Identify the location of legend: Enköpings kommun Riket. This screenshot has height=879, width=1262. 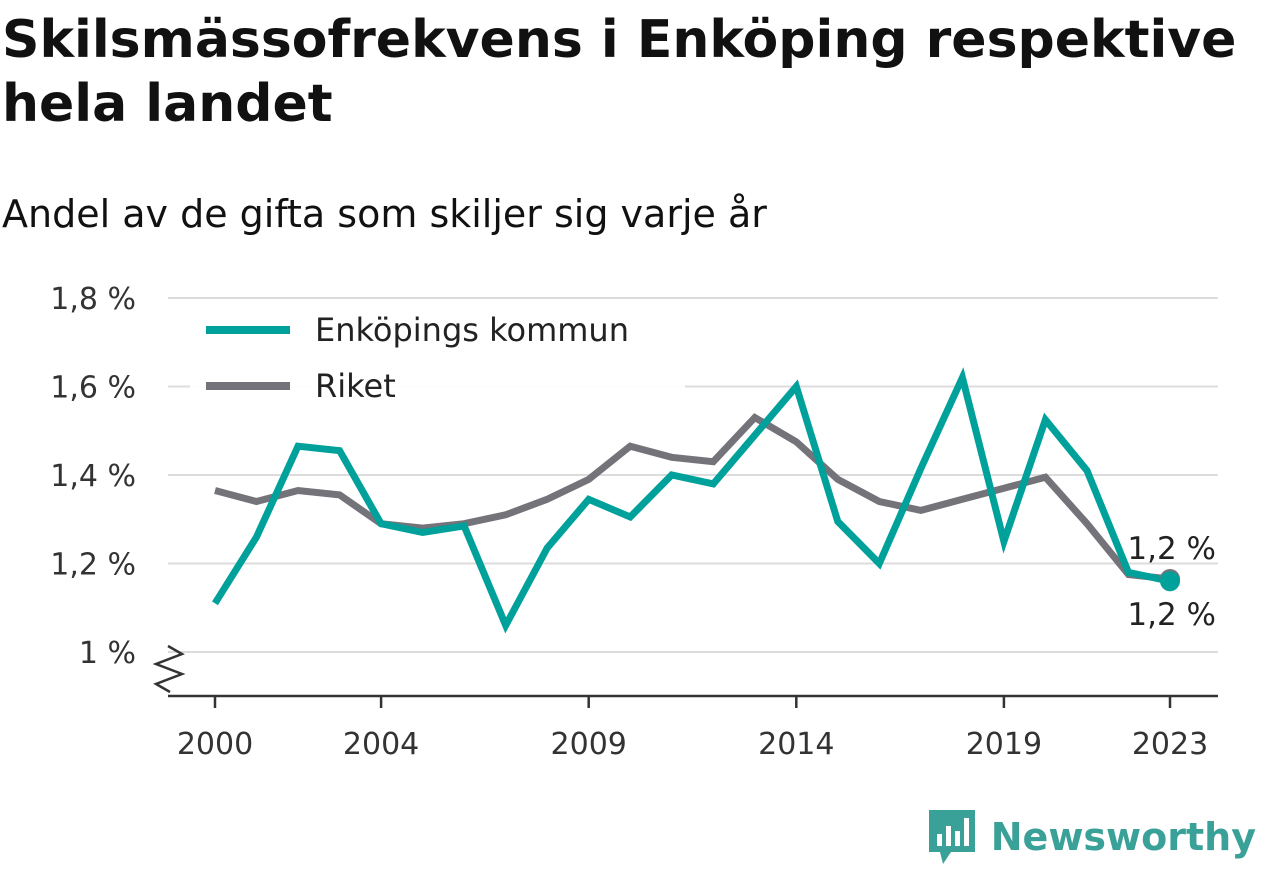
(437, 352).